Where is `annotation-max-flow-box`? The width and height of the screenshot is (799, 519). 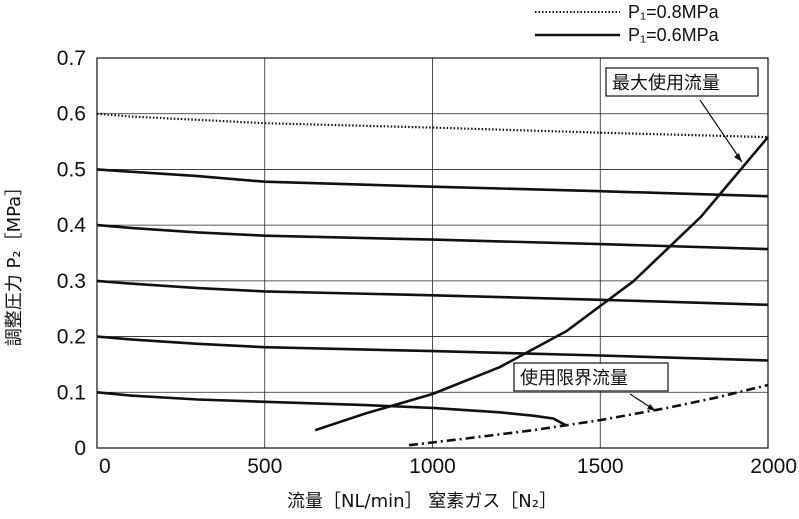
annotation-max-flow-box is located at coordinates (682, 82).